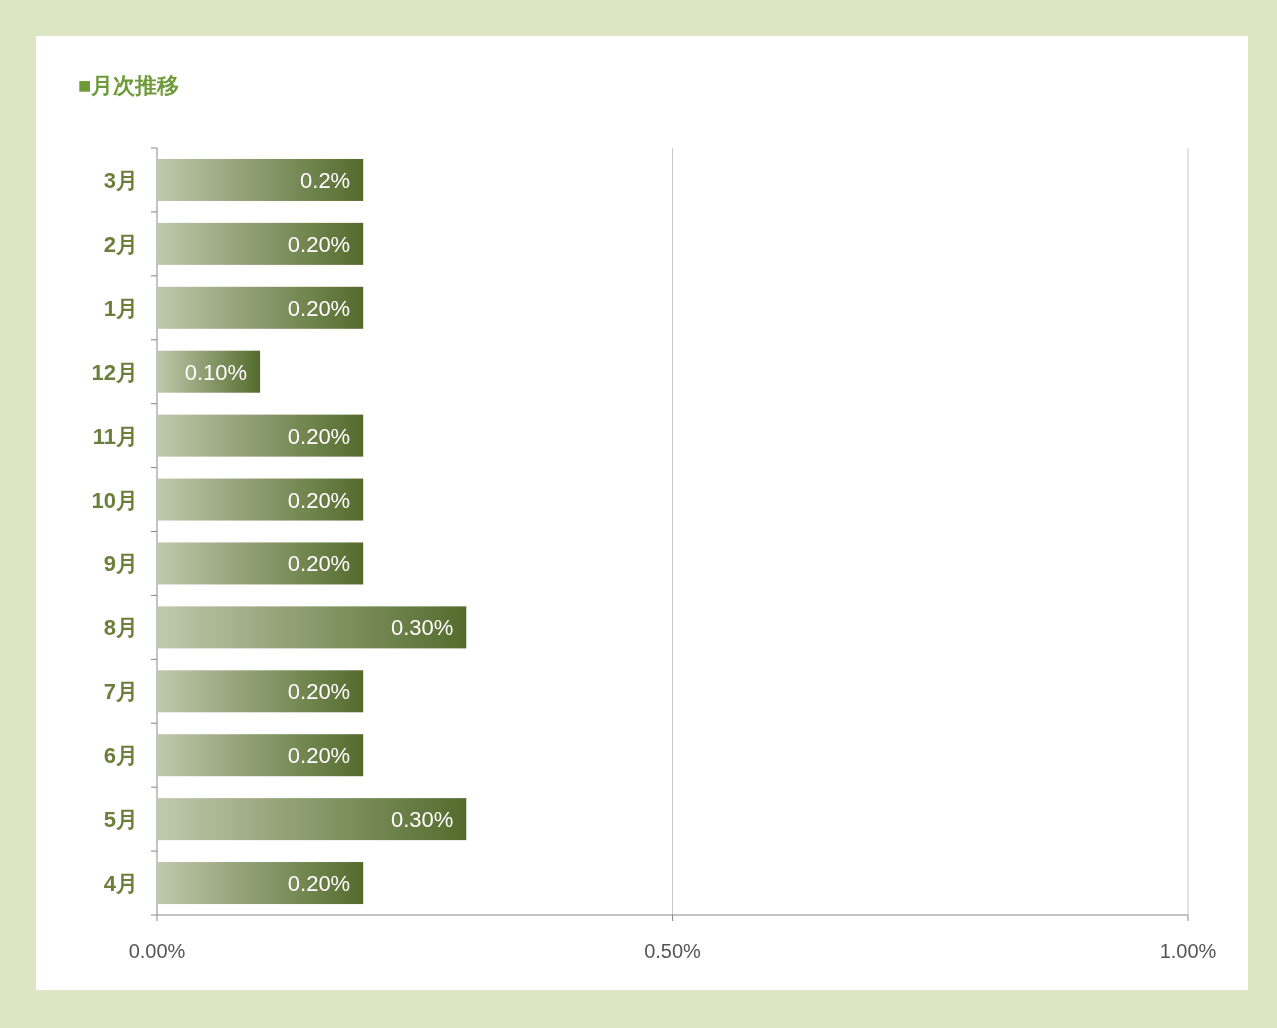 This screenshot has height=1028, width=1277. Describe the element at coordinates (114, 500) in the screenshot. I see `y-tick-label: 10月` at that location.